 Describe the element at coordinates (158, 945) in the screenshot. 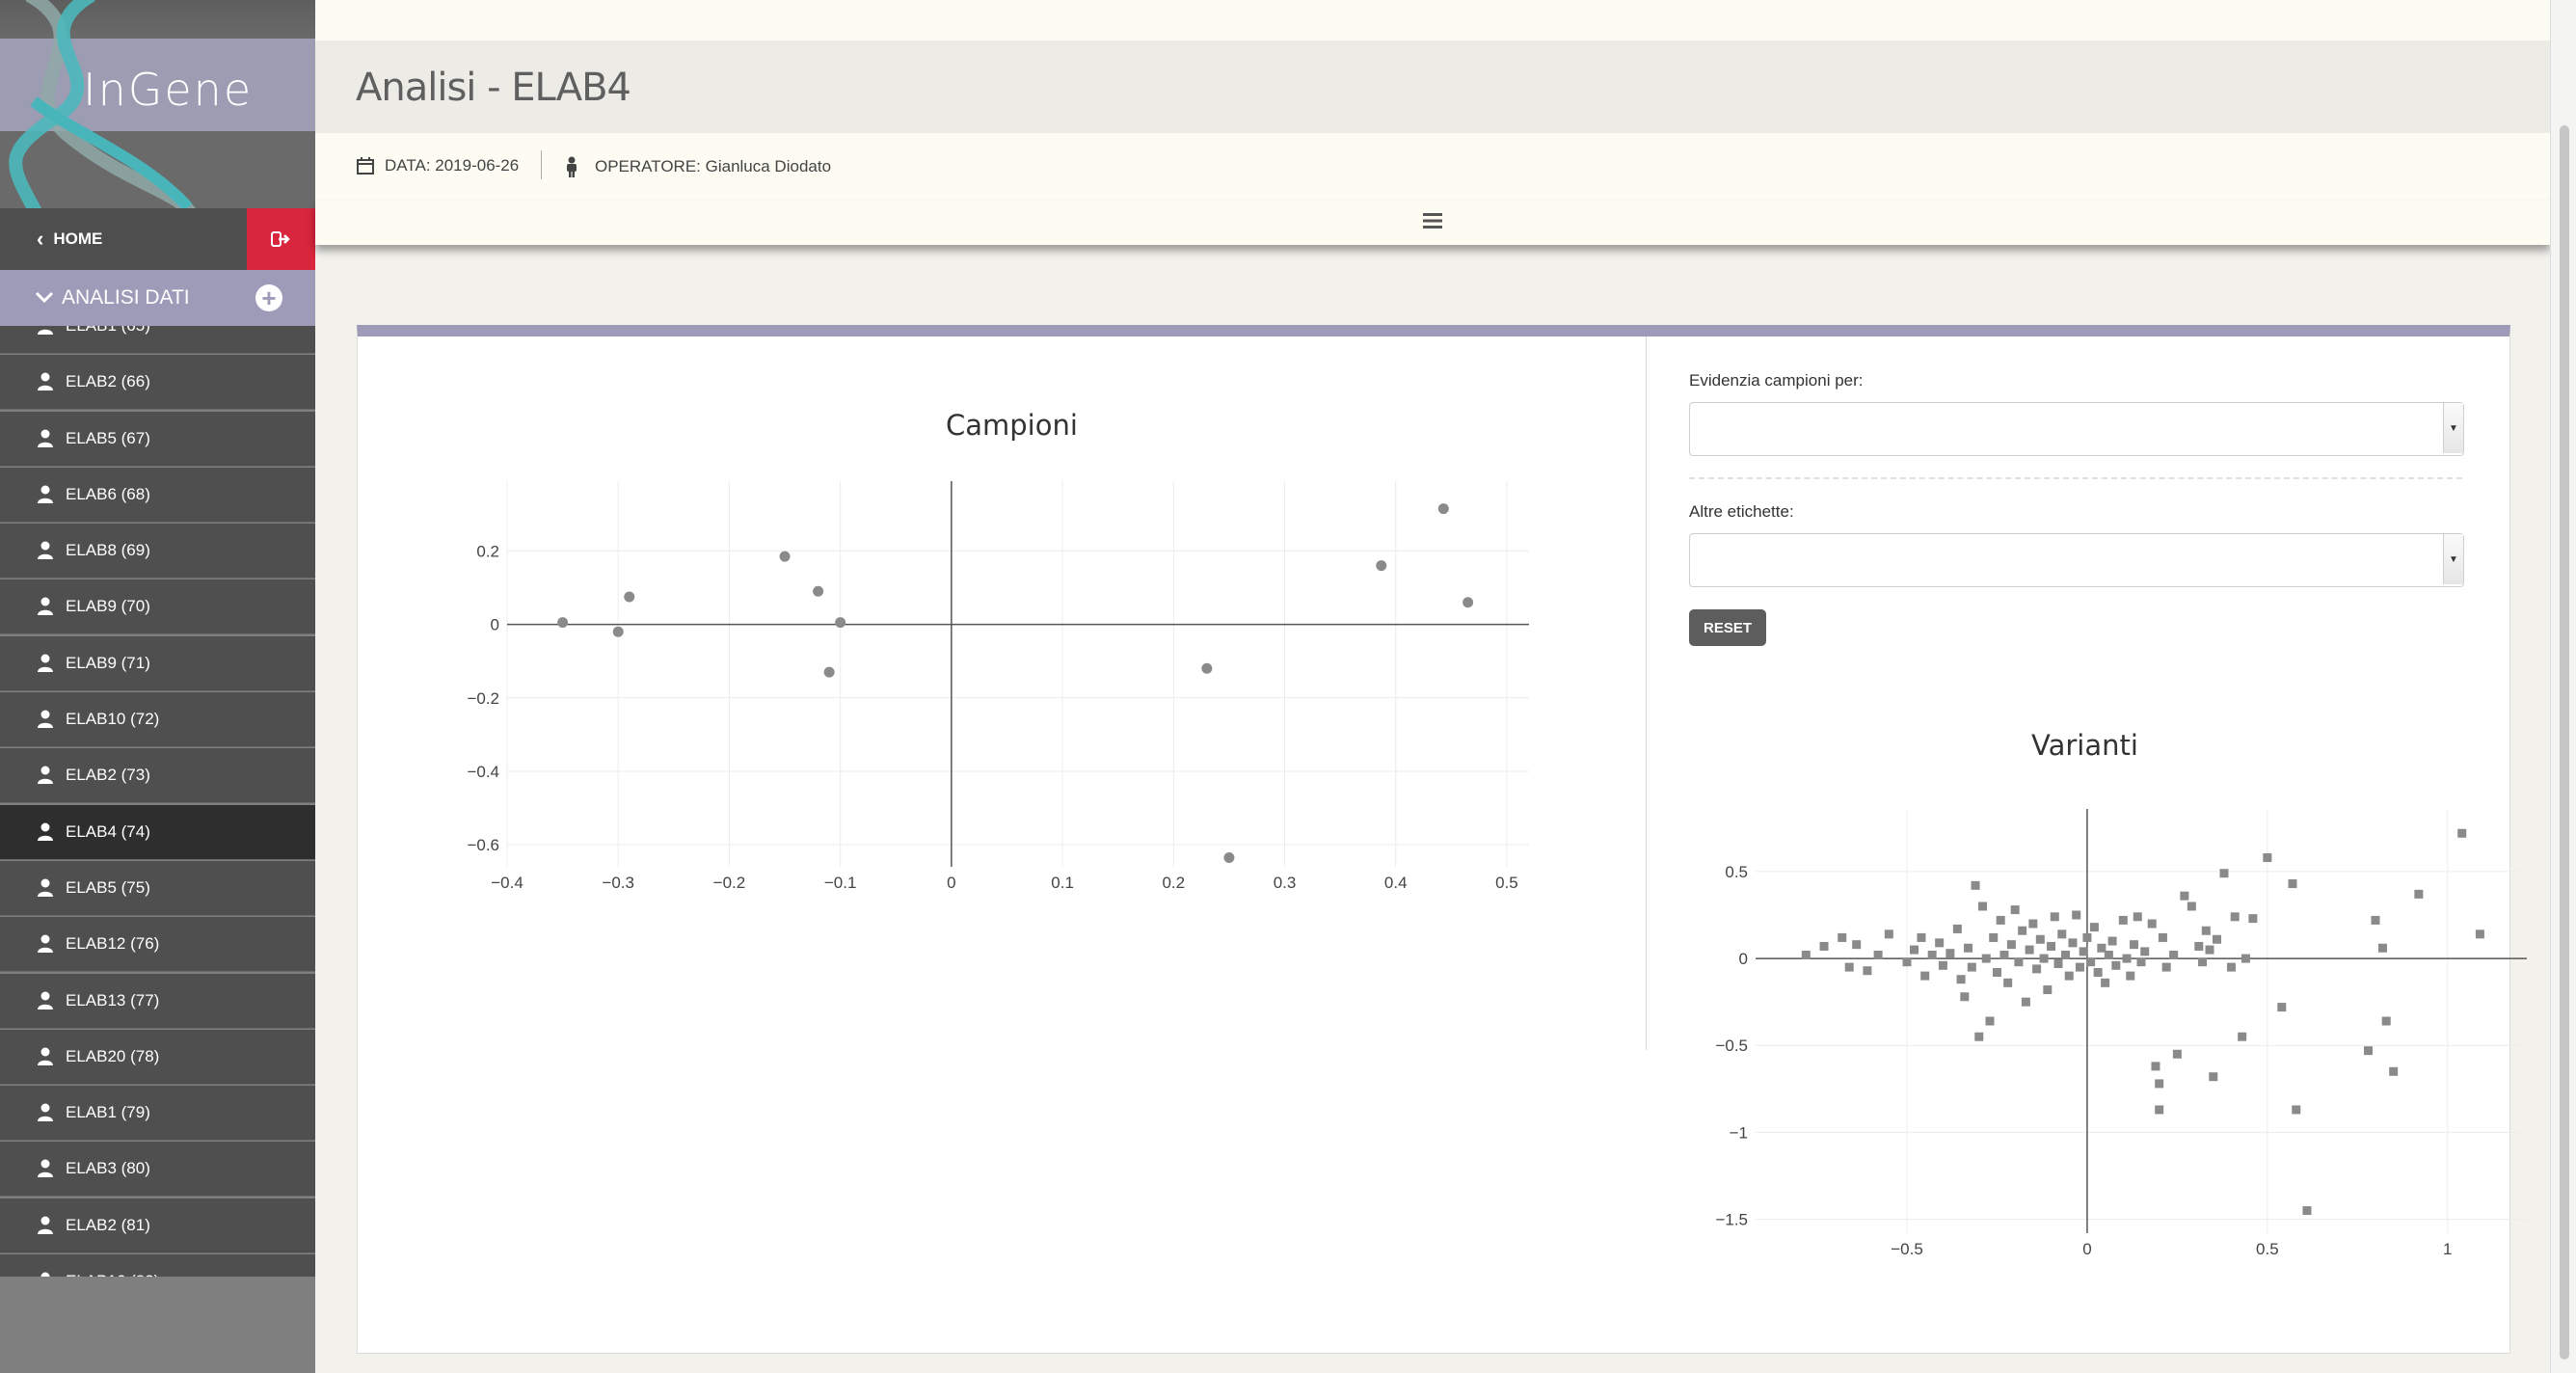

I see `sidebar-item: ELAB12 (76)` at that location.